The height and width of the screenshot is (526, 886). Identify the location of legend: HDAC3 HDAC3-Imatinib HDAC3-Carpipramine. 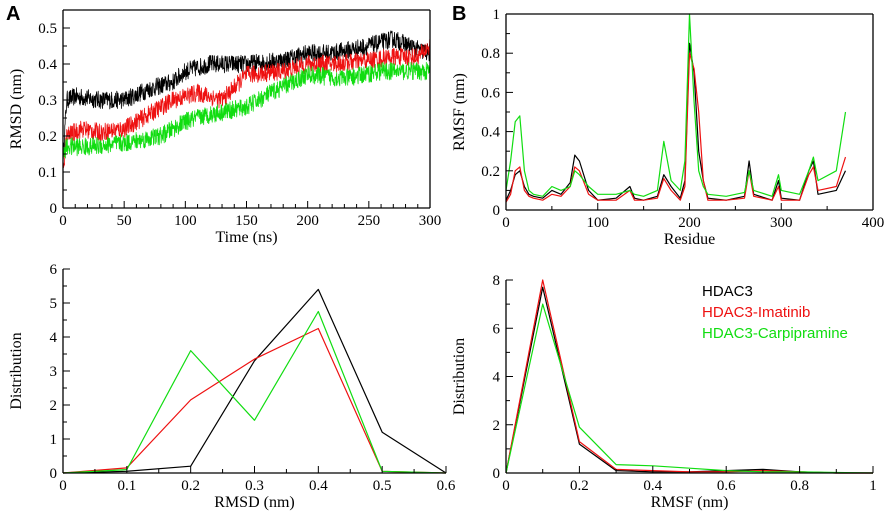
(775, 312).